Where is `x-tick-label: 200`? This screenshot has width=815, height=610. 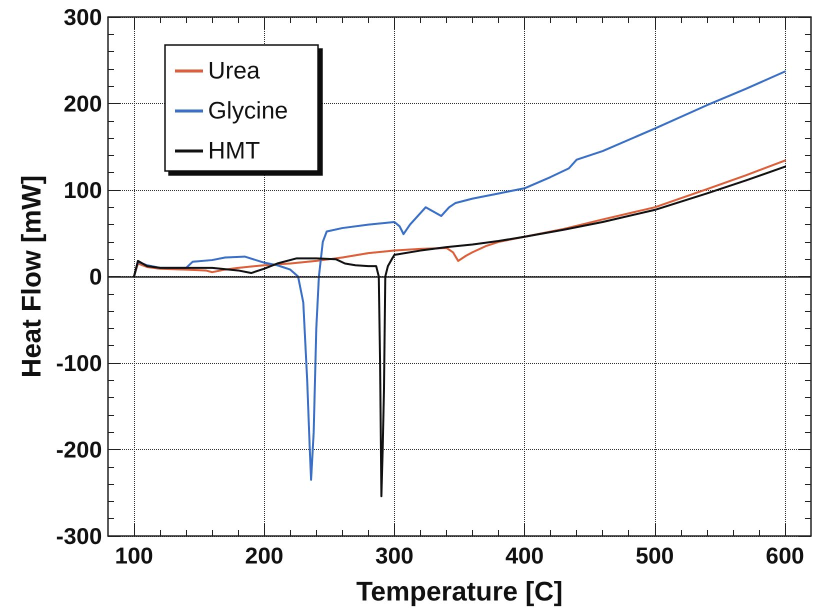
x-tick-label: 200 is located at coordinates (264, 555).